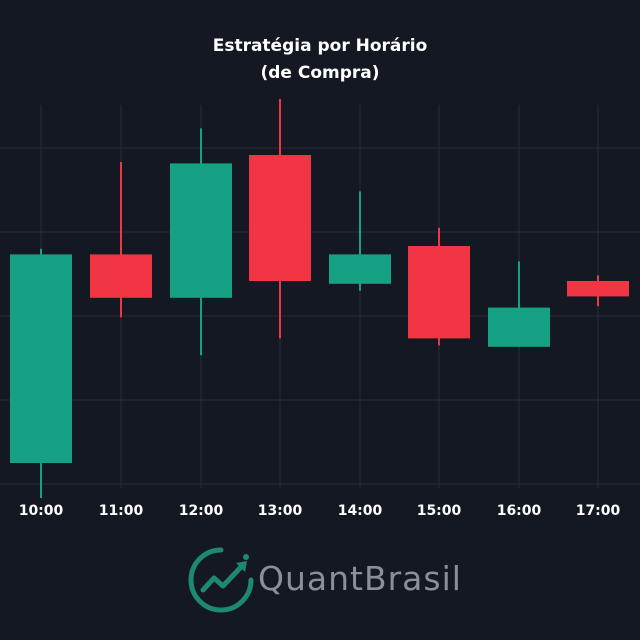 The image size is (640, 640). Describe the element at coordinates (519, 511) in the screenshot. I see `x-tick-label: 16:00` at that location.